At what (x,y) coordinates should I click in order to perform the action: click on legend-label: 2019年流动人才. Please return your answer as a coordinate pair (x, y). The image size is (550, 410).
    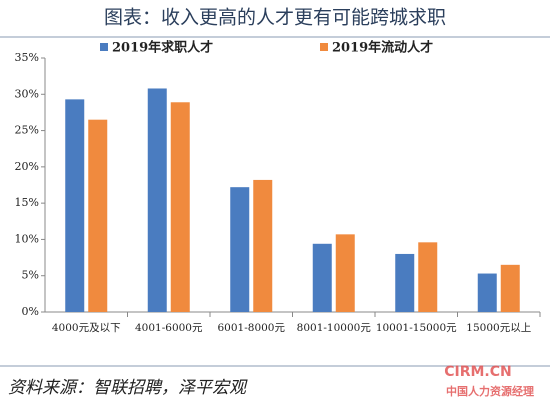
    Looking at the image, I should click on (382, 48).